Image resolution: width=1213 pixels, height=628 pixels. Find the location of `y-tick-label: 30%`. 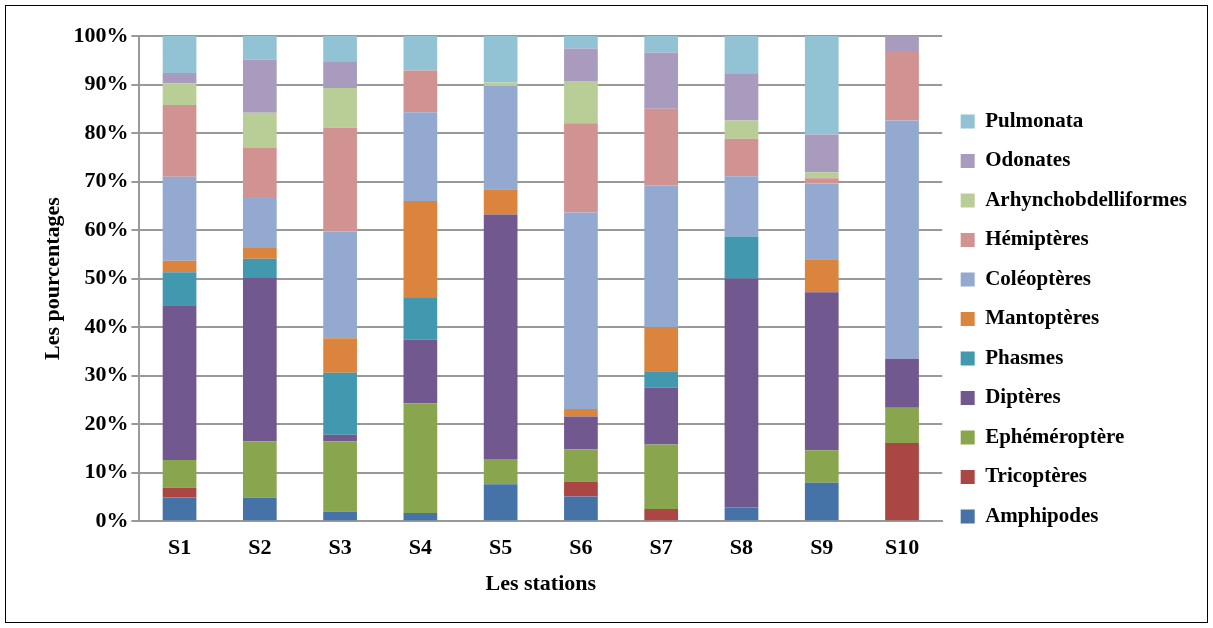

y-tick-label: 30% is located at coordinates (106, 374).